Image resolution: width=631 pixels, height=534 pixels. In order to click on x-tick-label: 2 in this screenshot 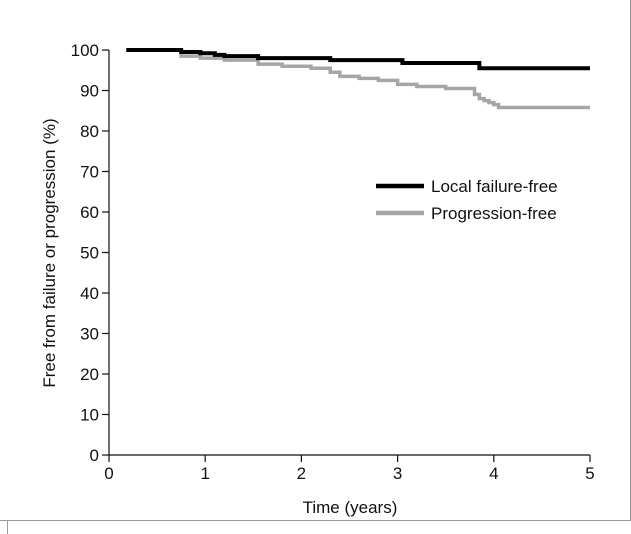, I will do `click(301, 473)`.